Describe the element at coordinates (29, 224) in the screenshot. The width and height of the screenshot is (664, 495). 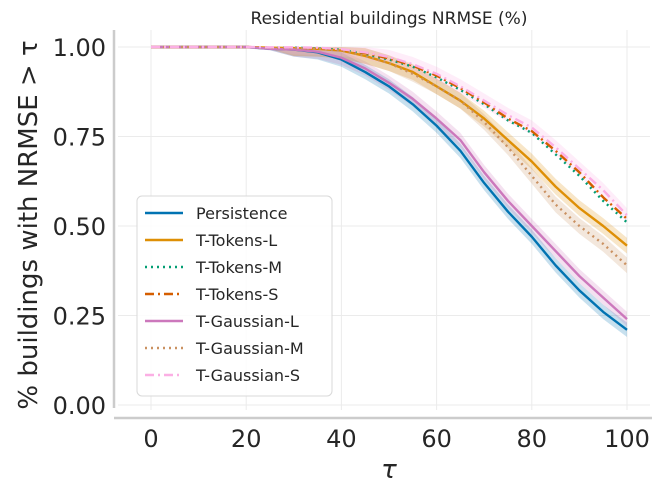
I see `y-axis-label: % buildings with NRMSE > τ` at that location.